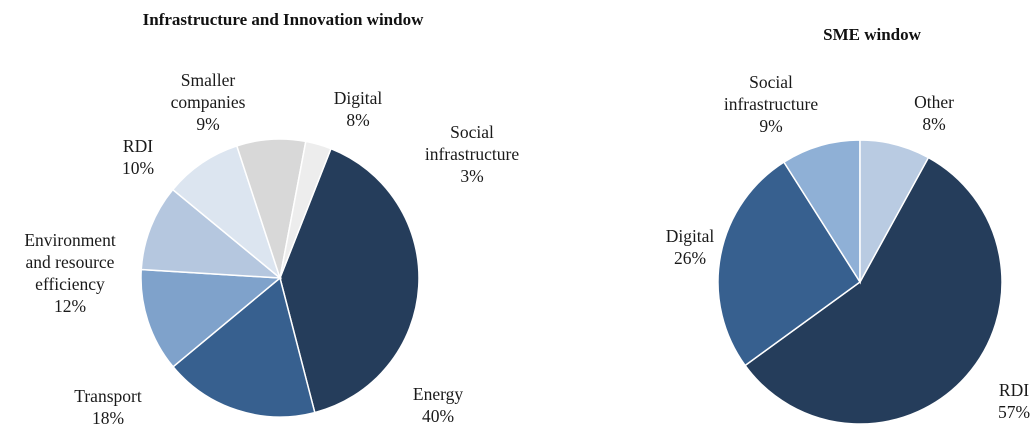 Image resolution: width=1031 pixels, height=438 pixels. Describe the element at coordinates (108, 396) in the screenshot. I see `slice-category-label: Transport` at that location.